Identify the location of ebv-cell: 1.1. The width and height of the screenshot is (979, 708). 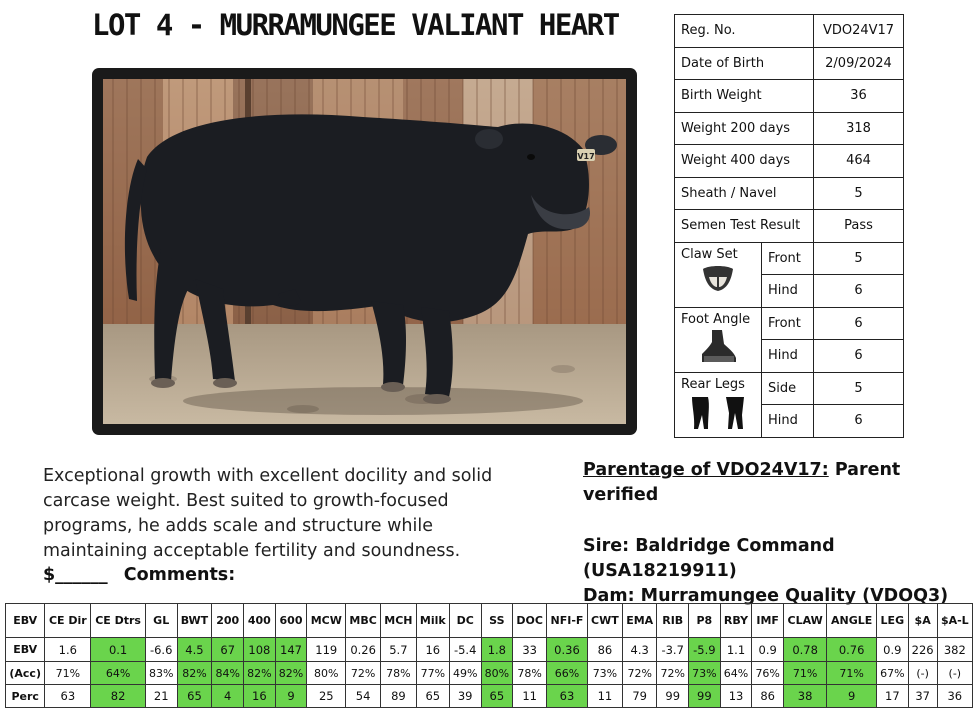
(736, 649).